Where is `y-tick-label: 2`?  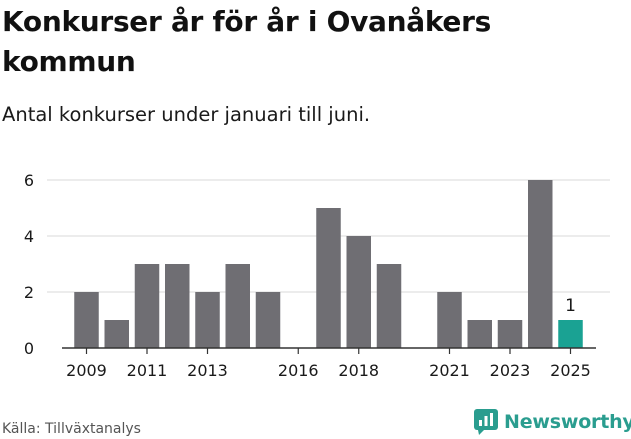
y-tick-label: 2 is located at coordinates (29, 292).